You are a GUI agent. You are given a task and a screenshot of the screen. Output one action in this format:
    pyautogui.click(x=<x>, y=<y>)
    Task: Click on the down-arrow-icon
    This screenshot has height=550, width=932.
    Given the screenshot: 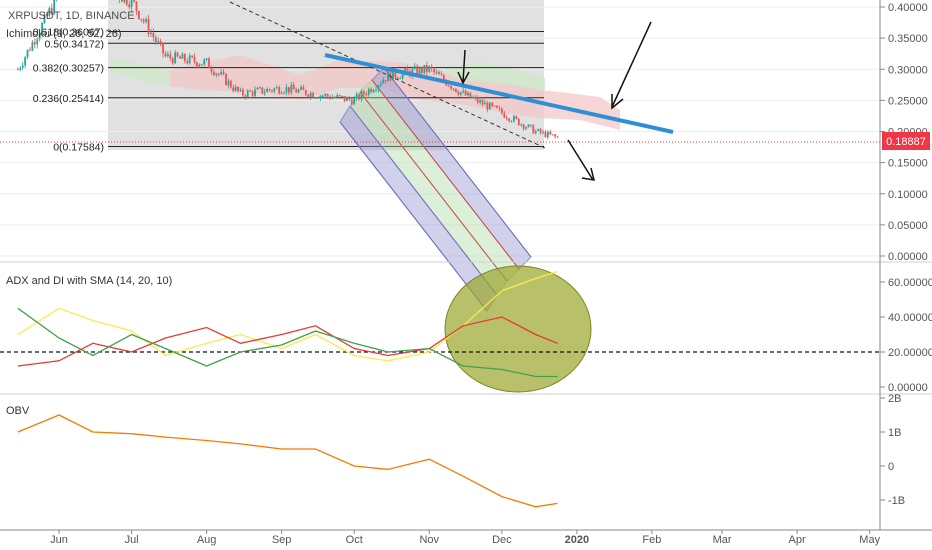 What is the action you would take?
    pyautogui.click(x=463, y=67)
    